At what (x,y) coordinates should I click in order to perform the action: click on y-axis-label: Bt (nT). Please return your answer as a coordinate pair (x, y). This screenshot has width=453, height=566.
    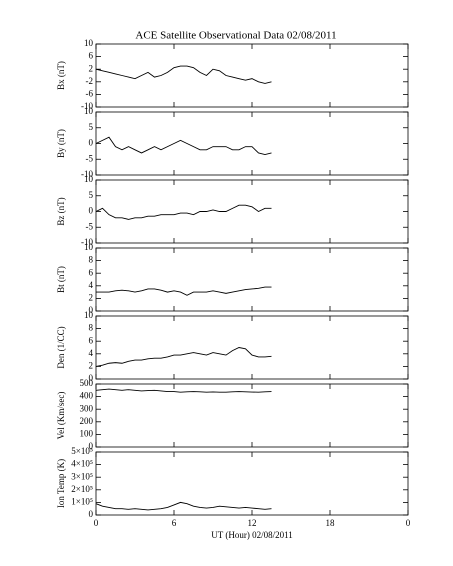
    Looking at the image, I should click on (61, 279).